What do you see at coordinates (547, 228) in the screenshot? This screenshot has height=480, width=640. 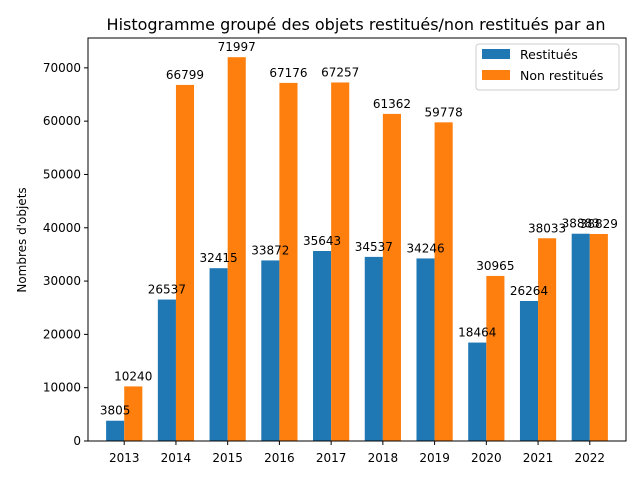 I see `bar-value-label: 38033` at bounding box center [547, 228].